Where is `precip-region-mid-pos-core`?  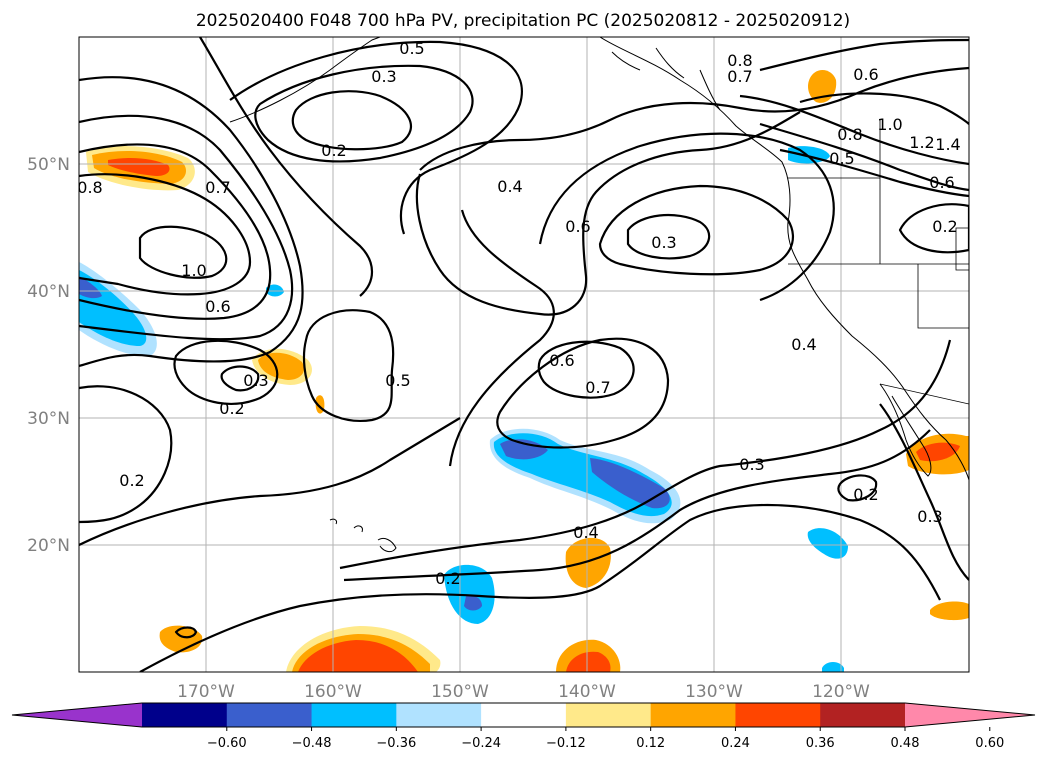
precip-region-mid-pos-core is located at coordinates (281, 366).